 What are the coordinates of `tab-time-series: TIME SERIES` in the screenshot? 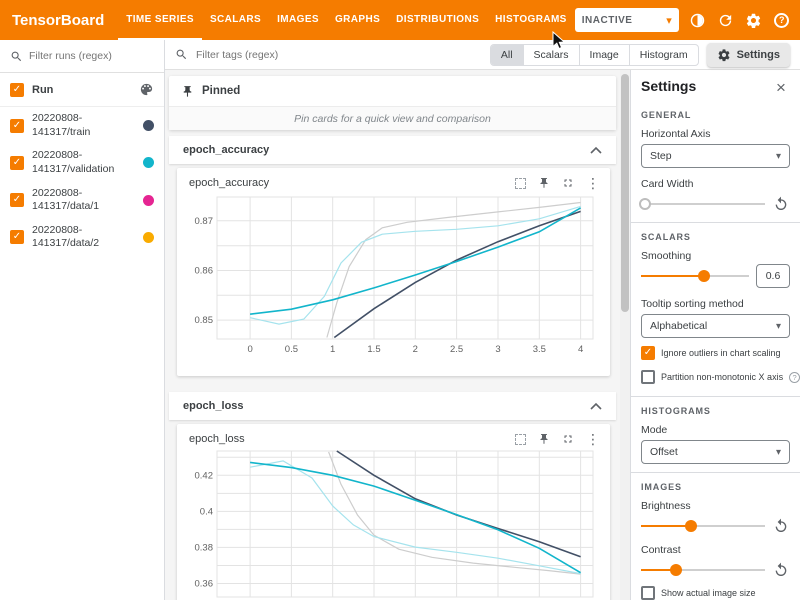 It's located at (160, 20).